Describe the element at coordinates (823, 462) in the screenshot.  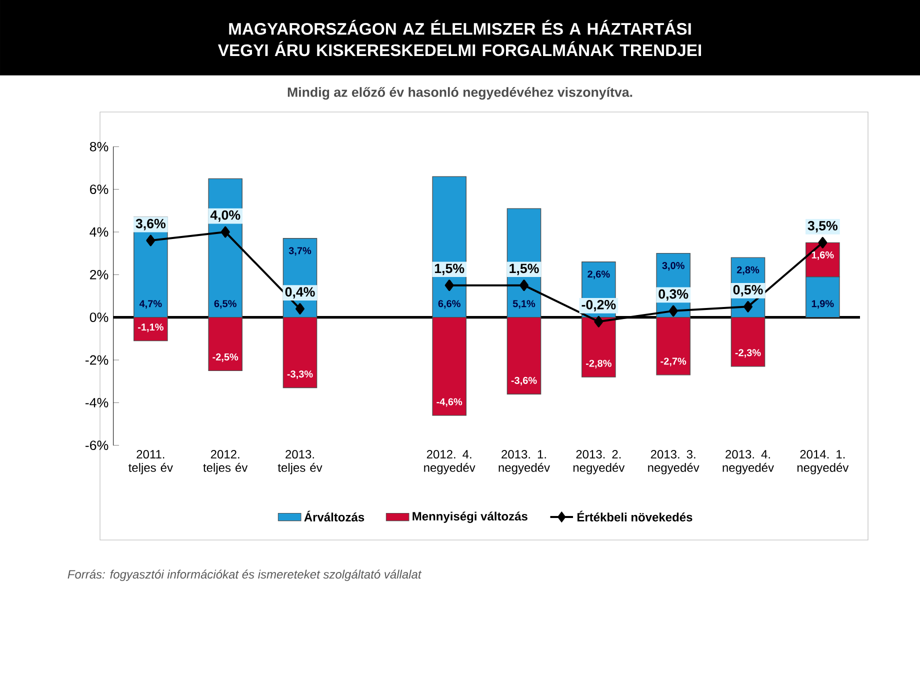
I see `x-tick-label: 2014. 1. negyedév` at that location.